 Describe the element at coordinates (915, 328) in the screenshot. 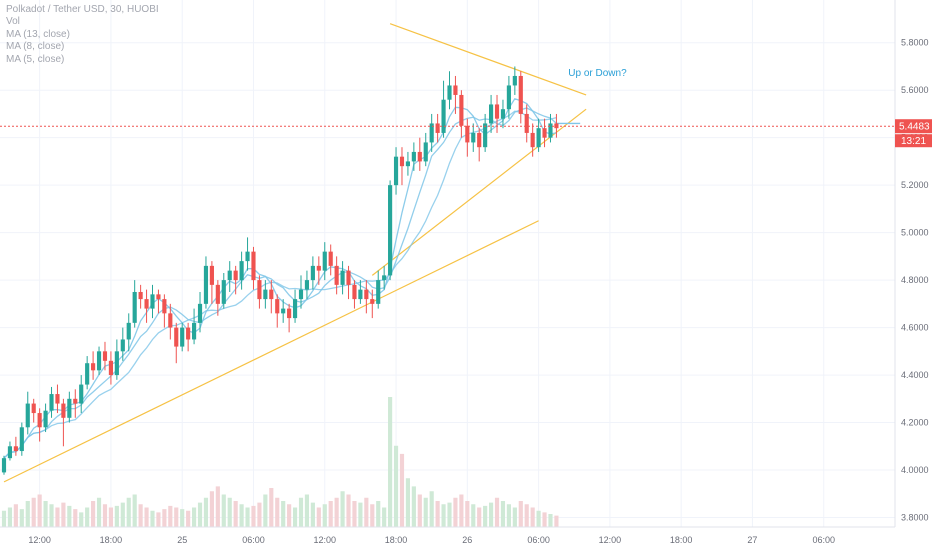

I see `price-tick-label: 4.6000` at that location.